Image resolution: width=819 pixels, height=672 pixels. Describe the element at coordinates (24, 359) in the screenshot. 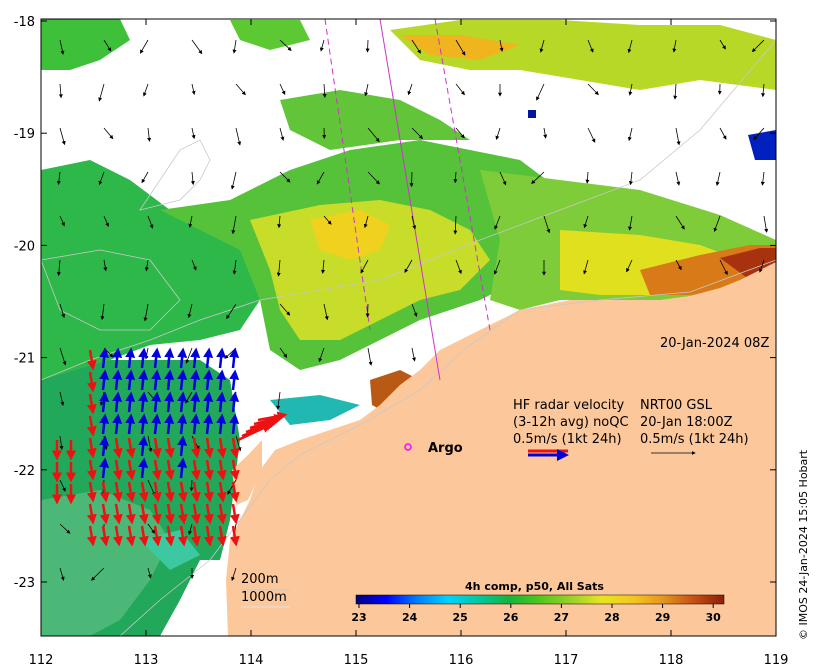

I see `y-tick-label: -21` at that location.